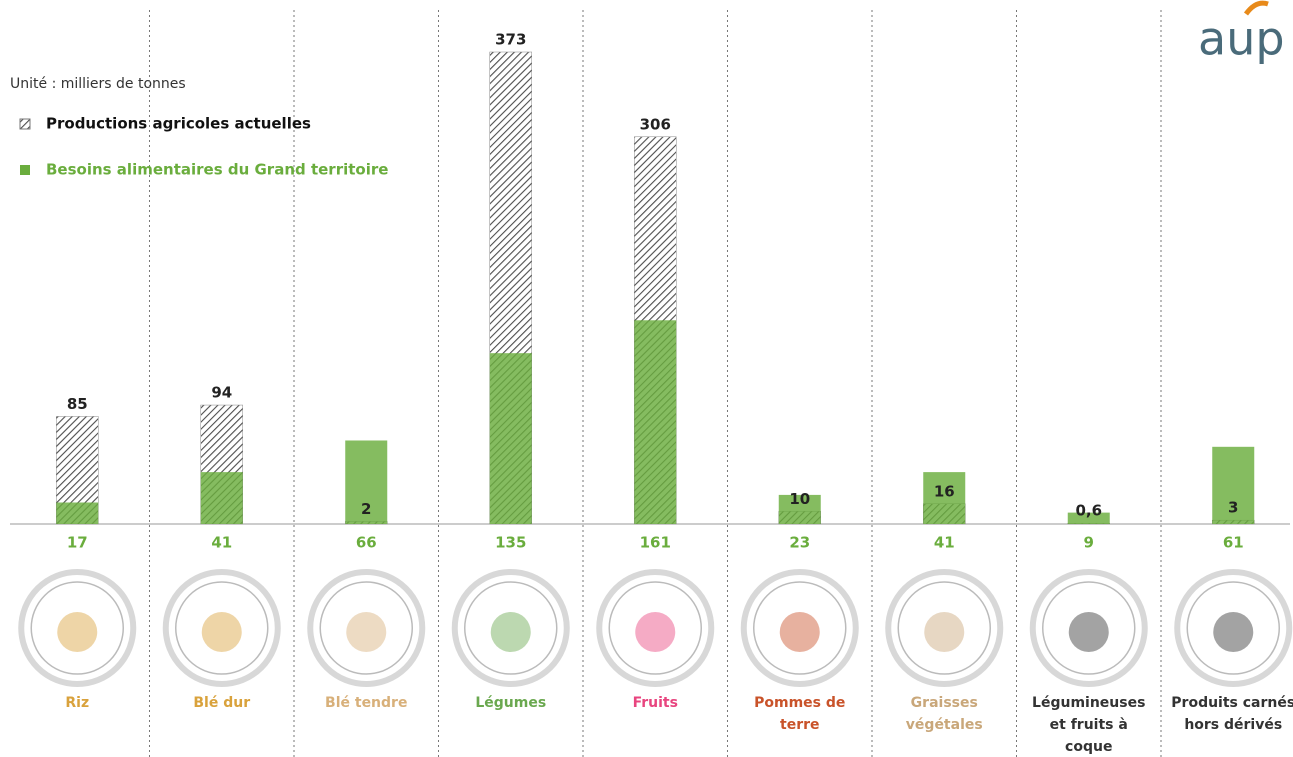  I want to click on needs-label: 135, so click(510, 543).